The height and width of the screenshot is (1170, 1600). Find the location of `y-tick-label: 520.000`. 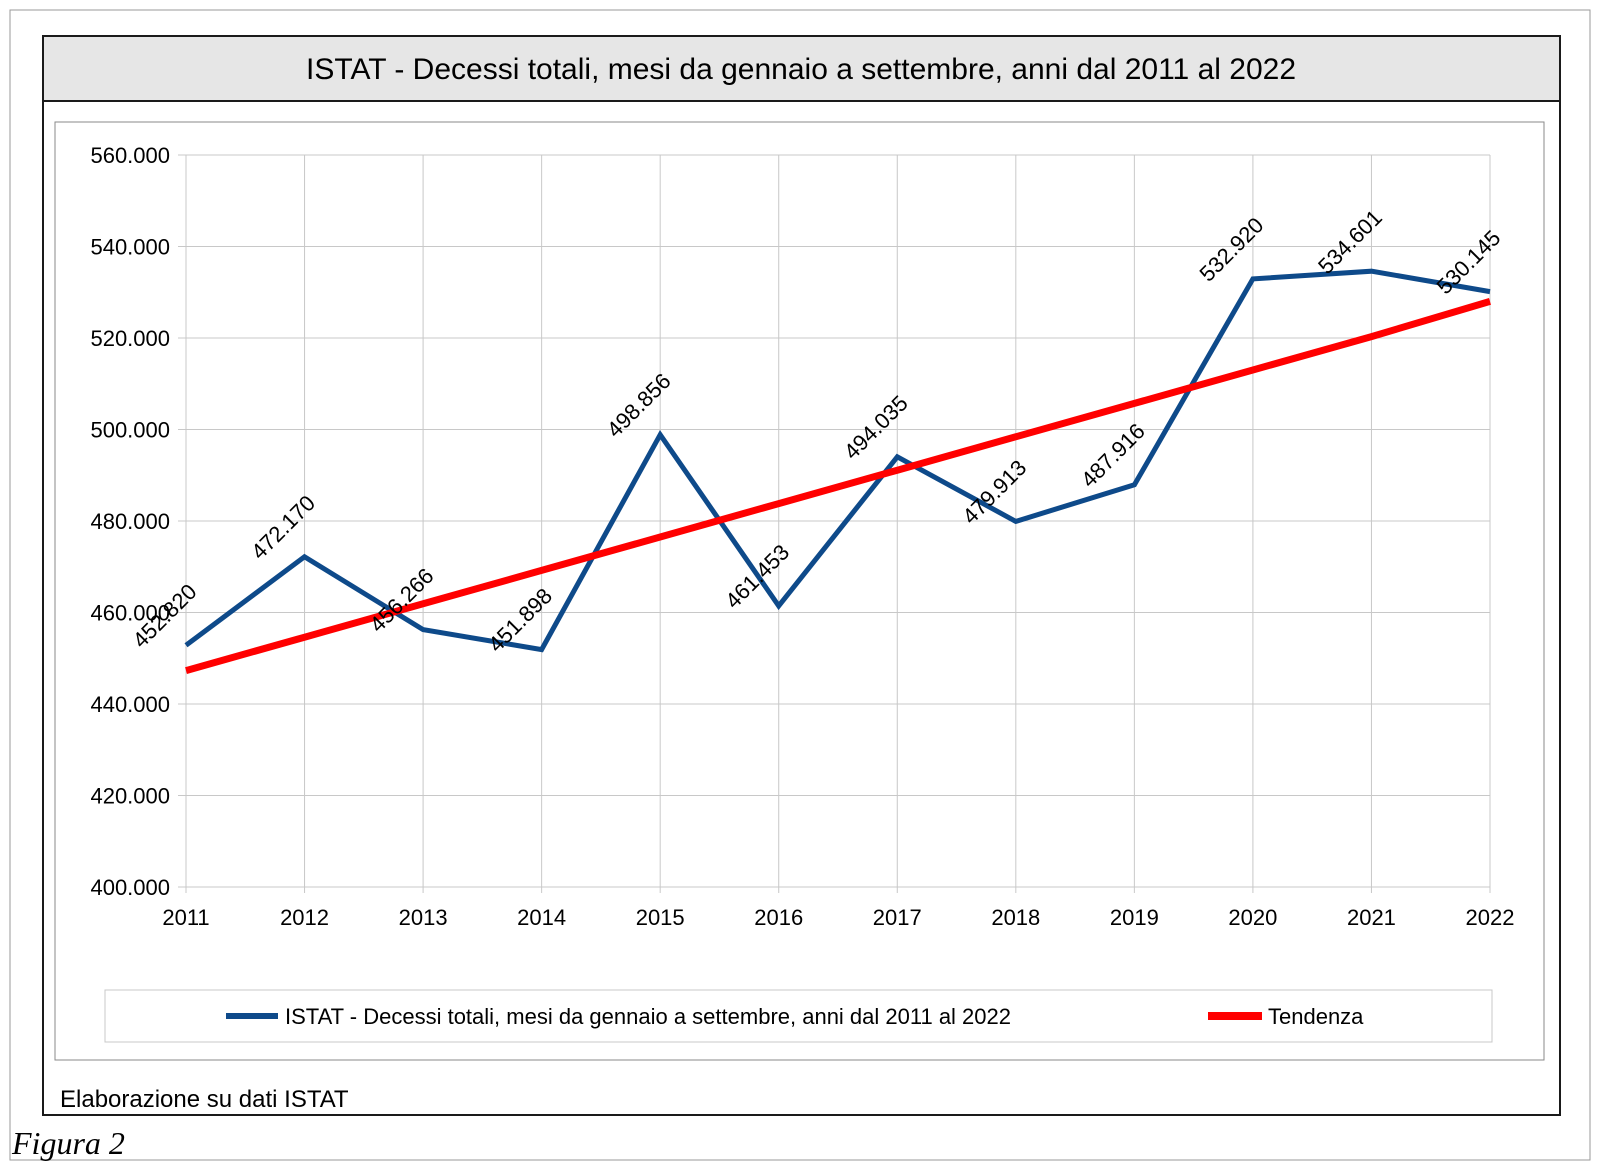

y-tick-label: 520.000 is located at coordinates (130, 338).